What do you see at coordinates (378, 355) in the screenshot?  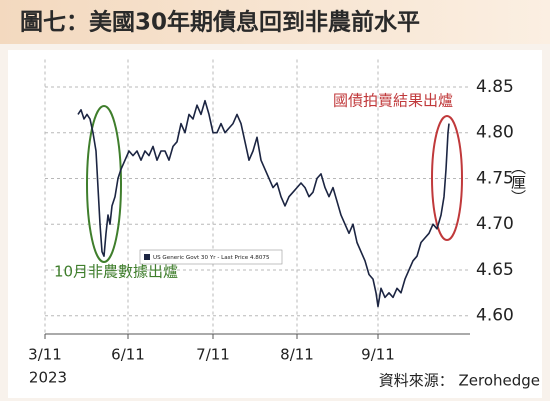 I see `x-tick-label: 9/11` at bounding box center [378, 355].